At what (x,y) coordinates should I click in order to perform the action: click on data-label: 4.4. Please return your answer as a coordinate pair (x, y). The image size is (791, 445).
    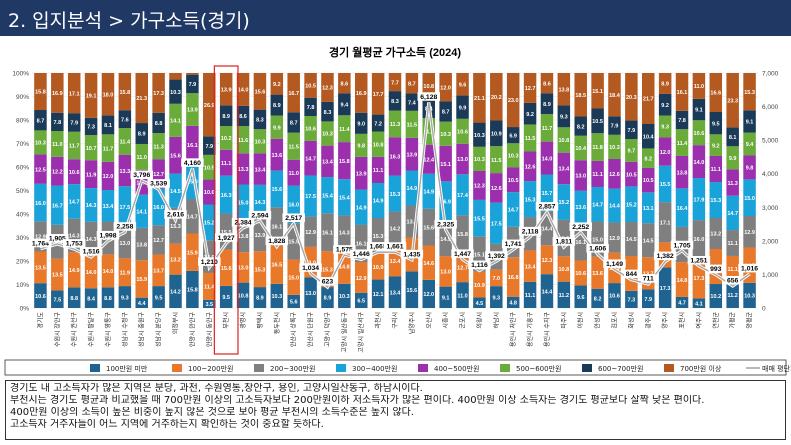
    Looking at the image, I should click on (142, 304).